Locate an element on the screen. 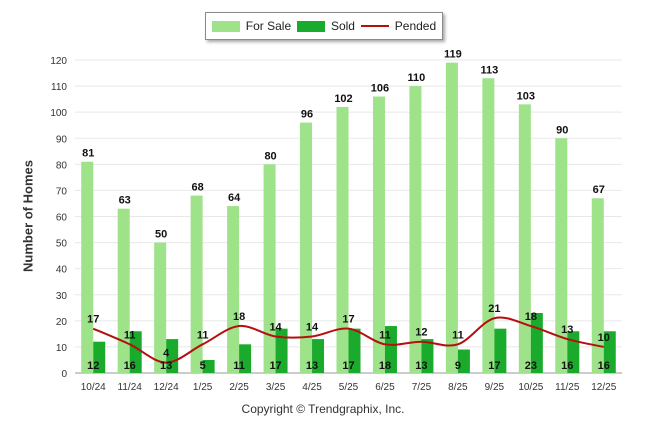  x-tick-label: 5/25 is located at coordinates (349, 387).